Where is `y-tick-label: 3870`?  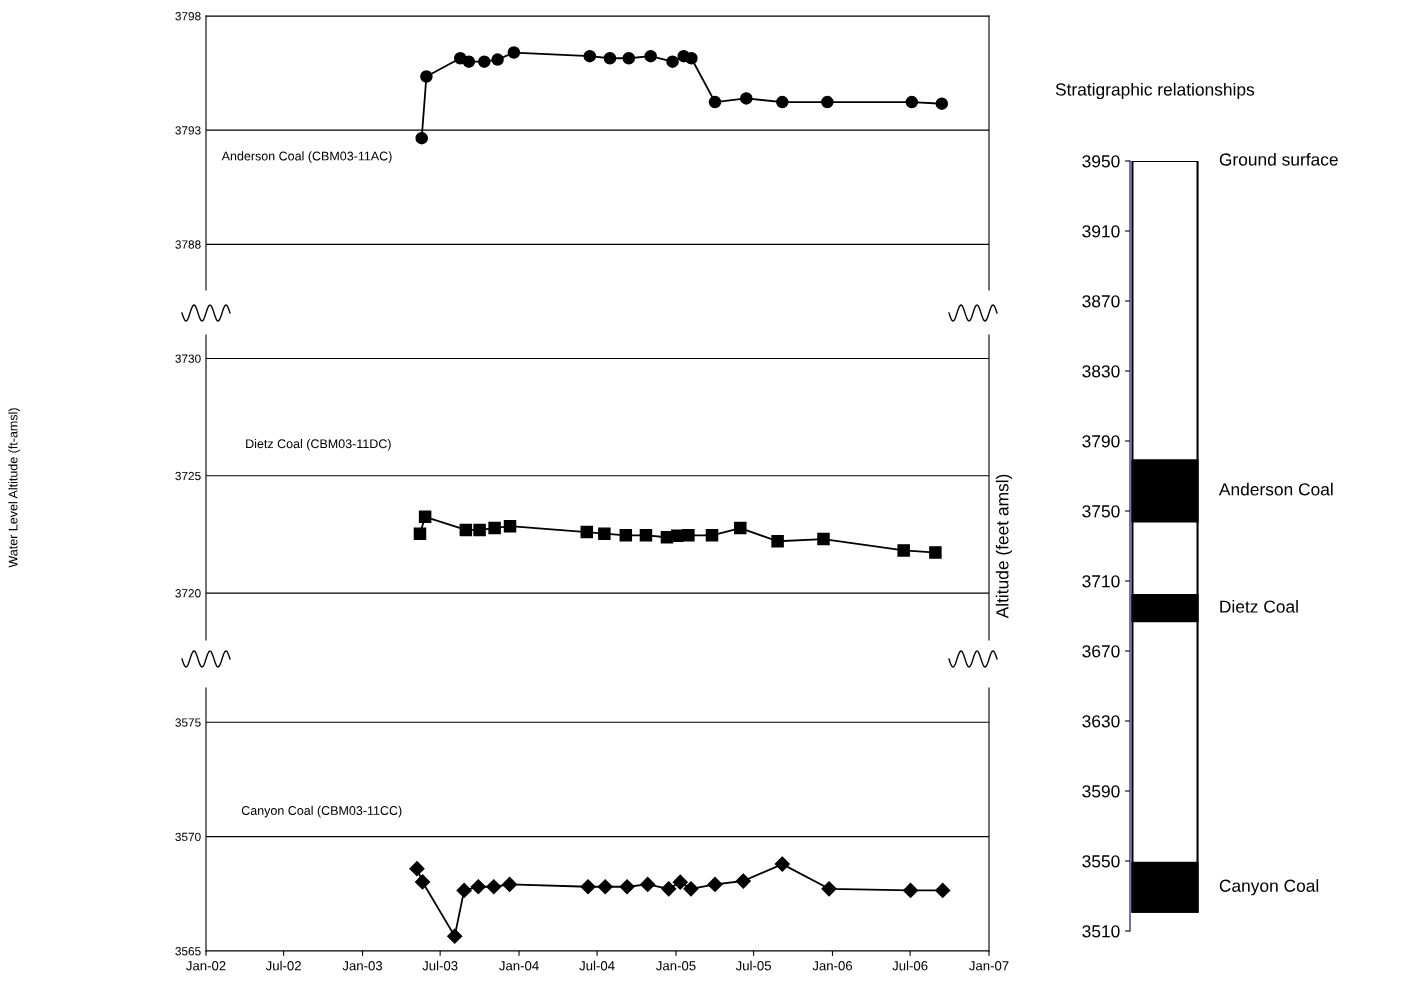 y-tick-label: 3870 is located at coordinates (1101, 301).